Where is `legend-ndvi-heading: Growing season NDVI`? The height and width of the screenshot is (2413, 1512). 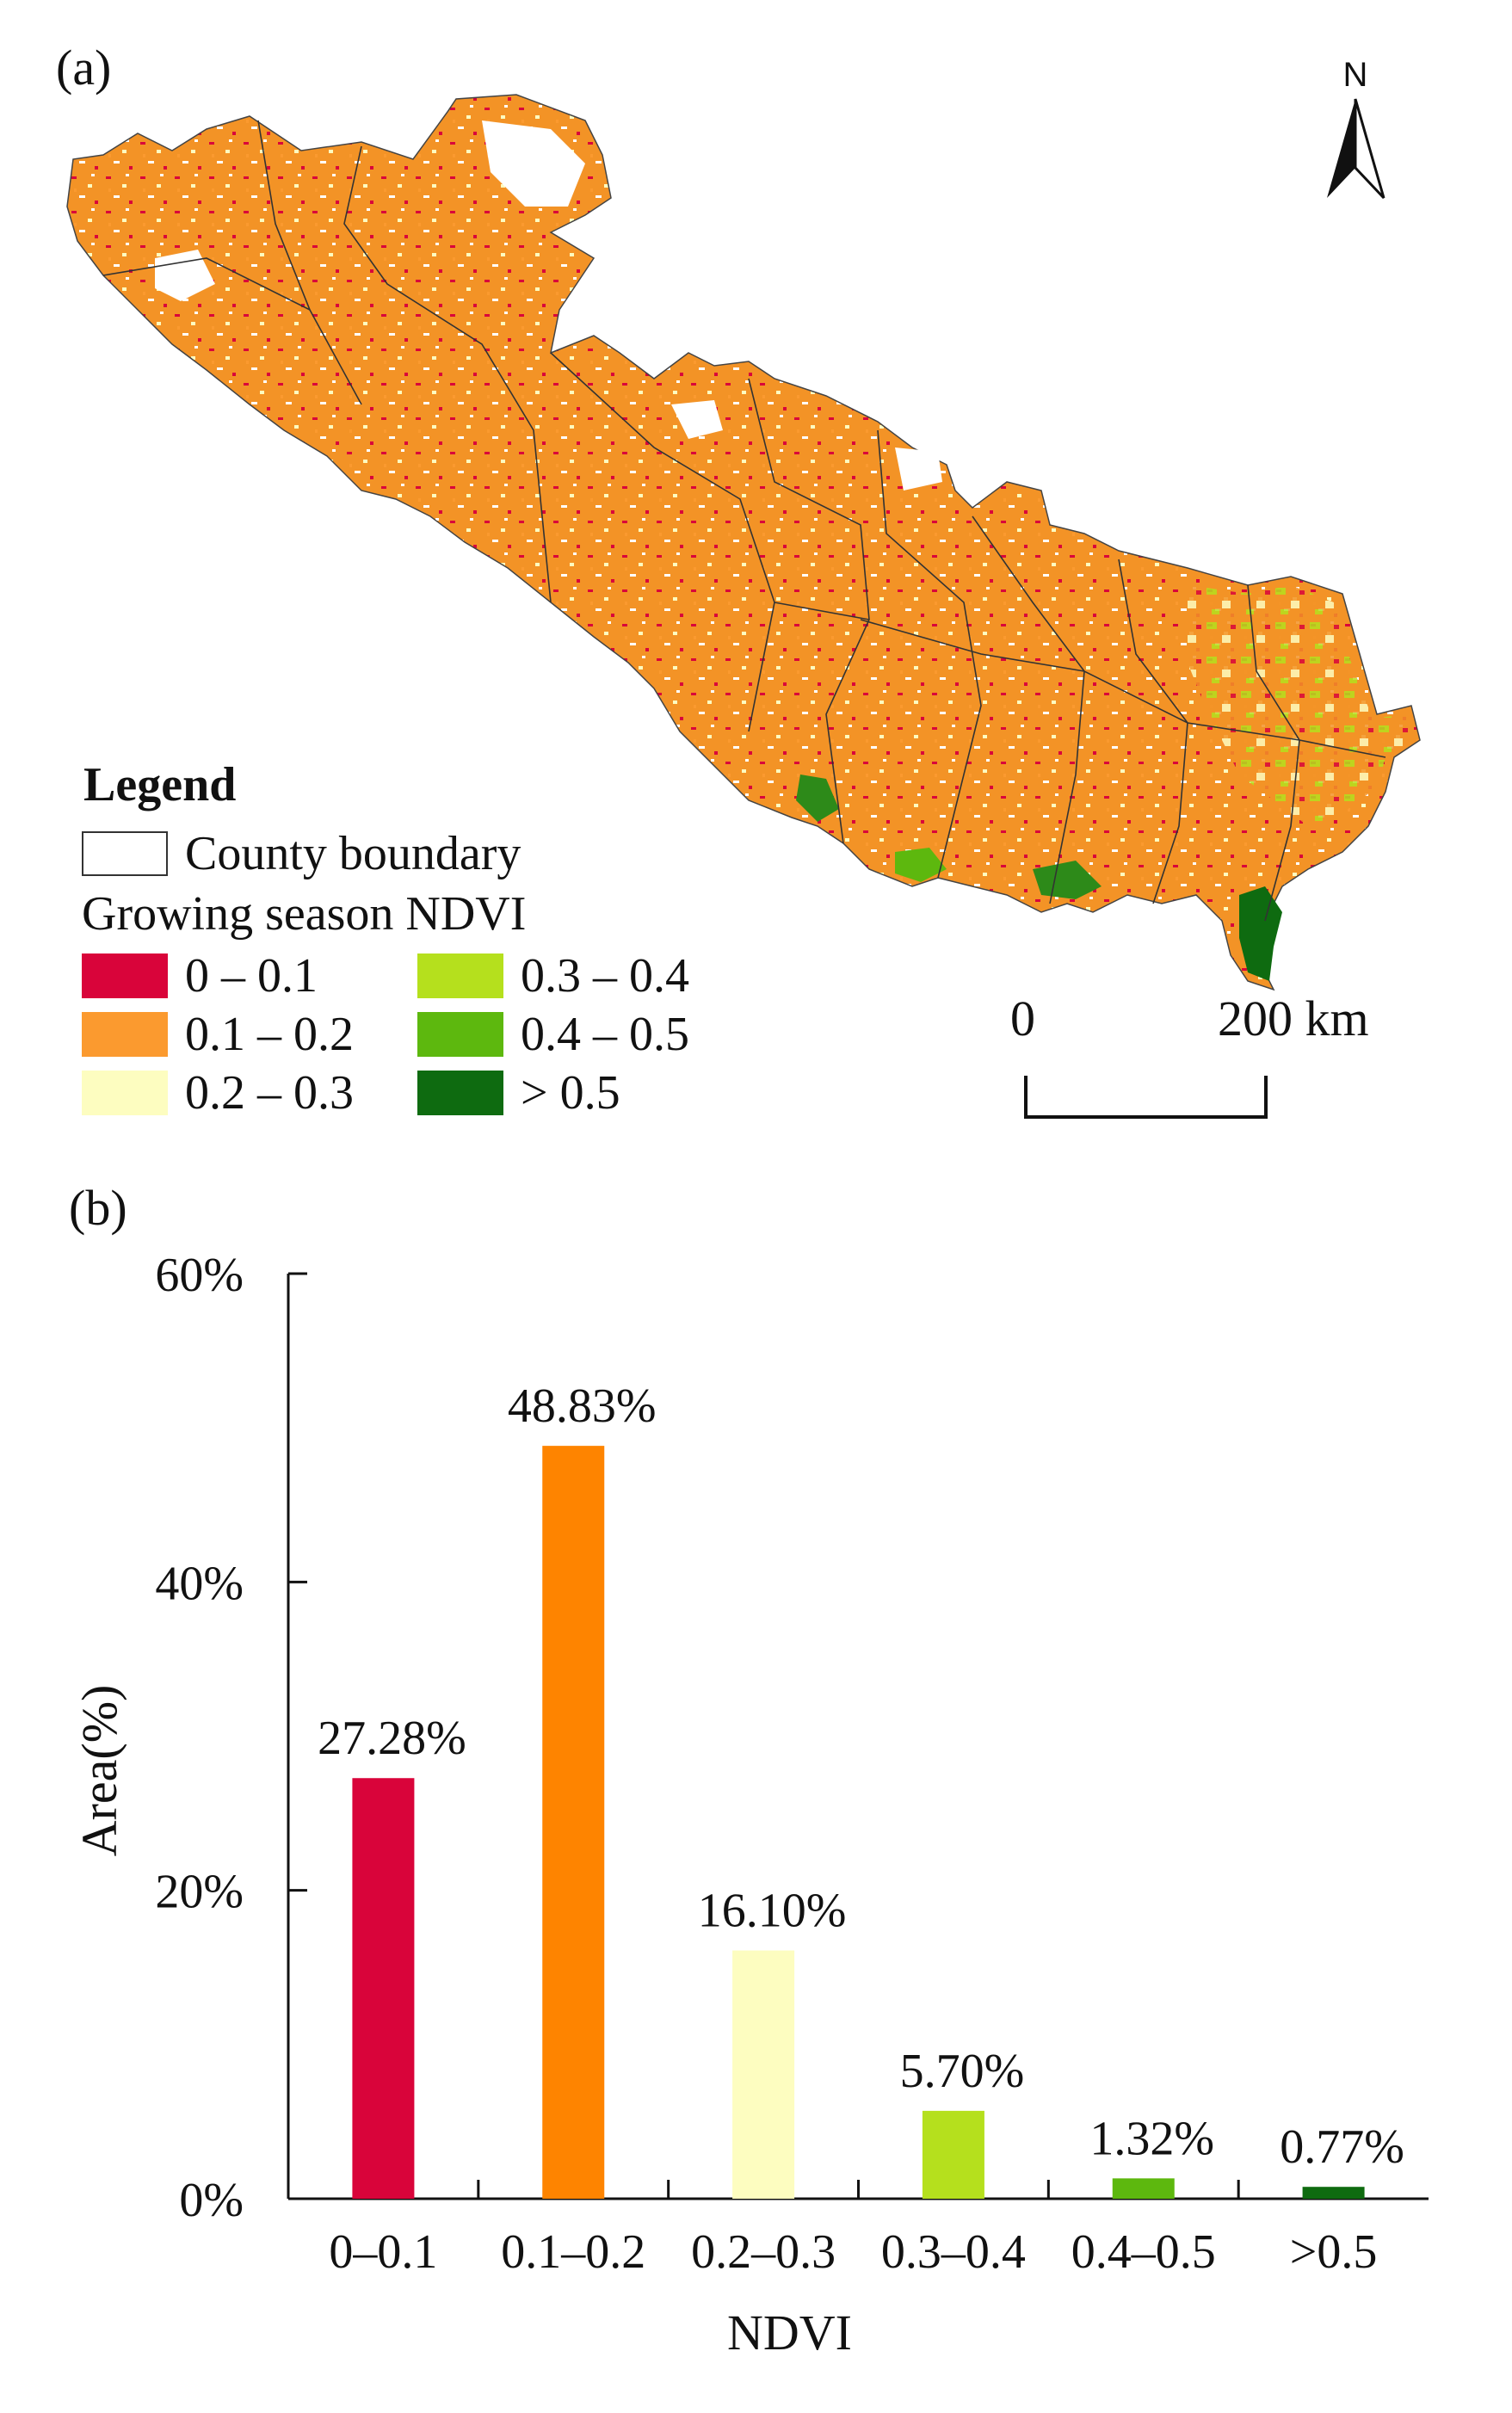
legend-ndvi-heading: Growing season NDVI is located at coordinates (304, 913).